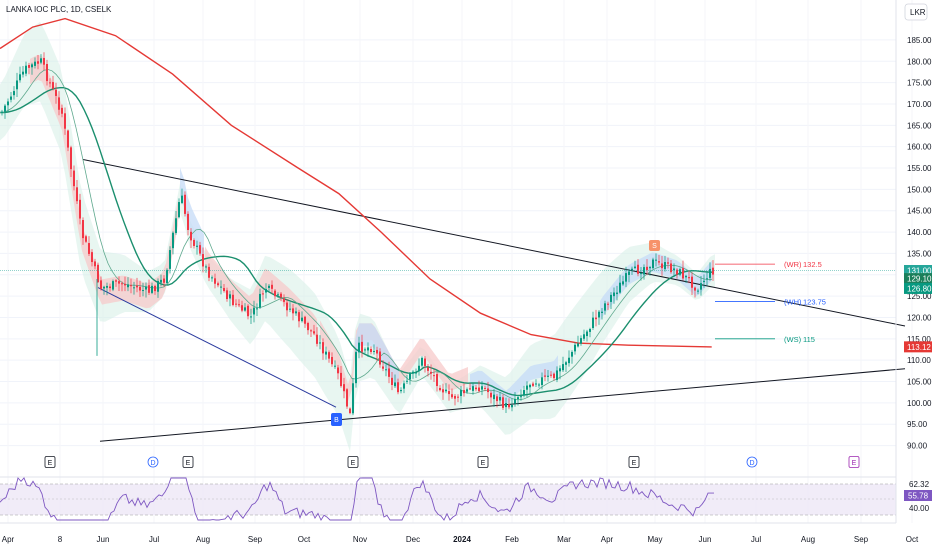  I want to click on time-tick: Dec, so click(413, 539).